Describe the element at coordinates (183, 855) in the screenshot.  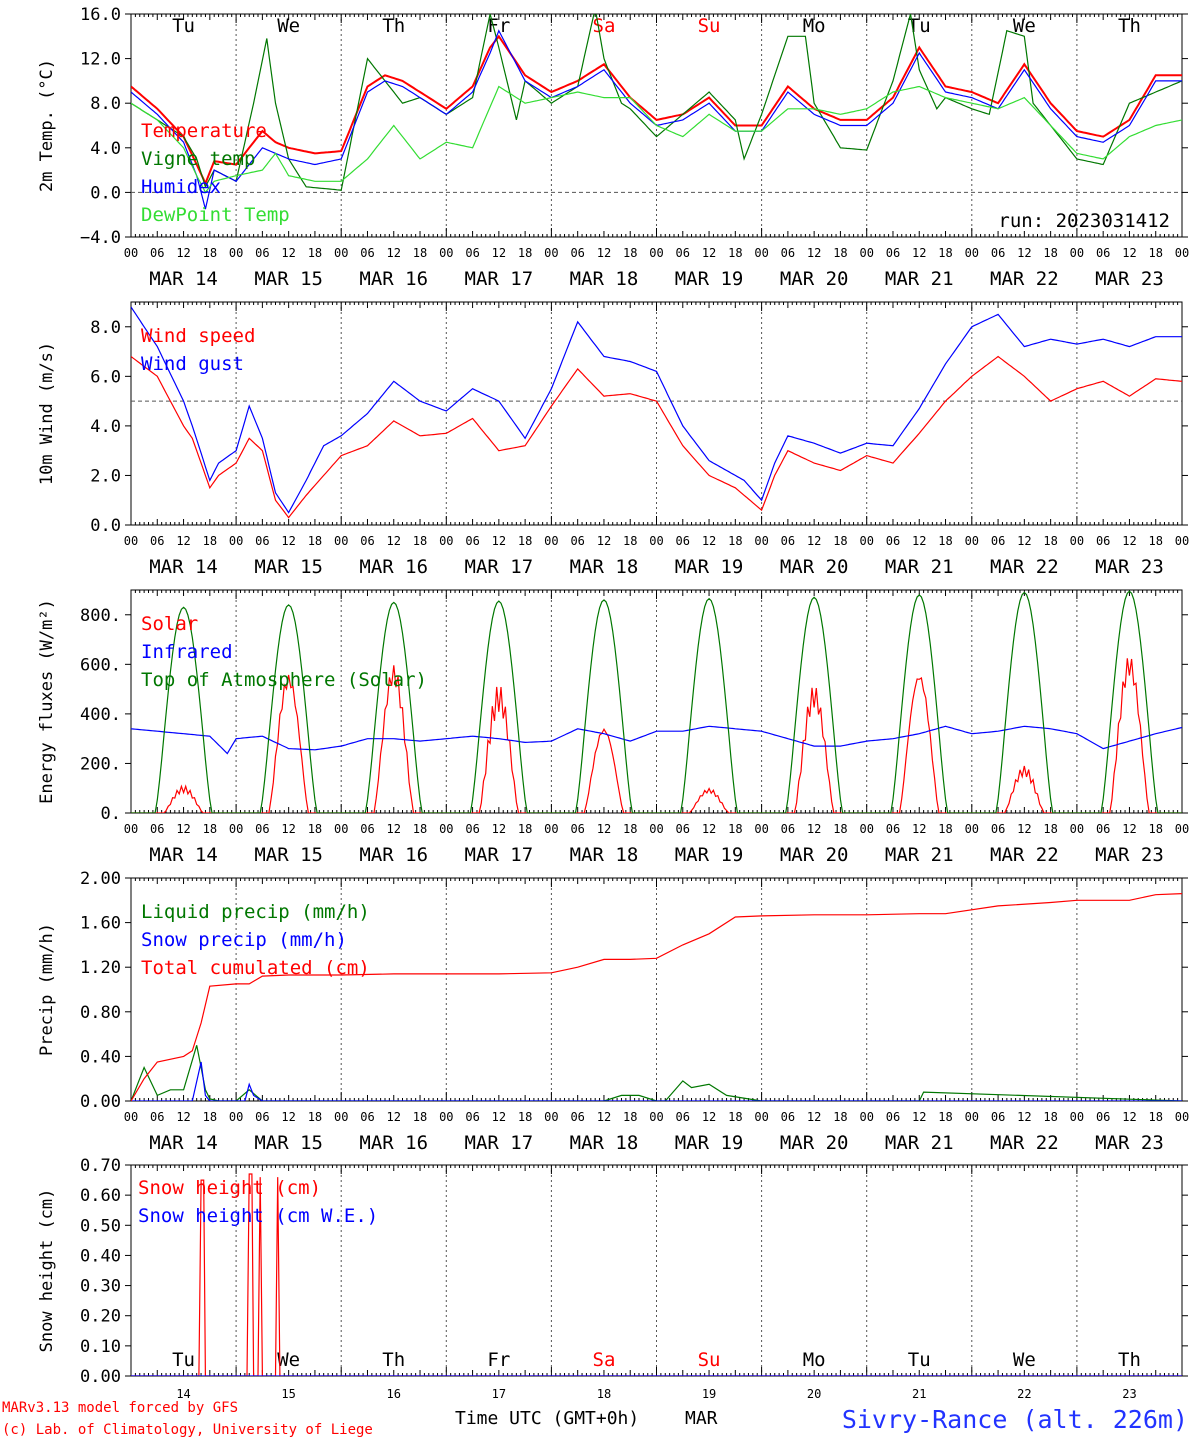
I see `date-label: MAR 14` at that location.